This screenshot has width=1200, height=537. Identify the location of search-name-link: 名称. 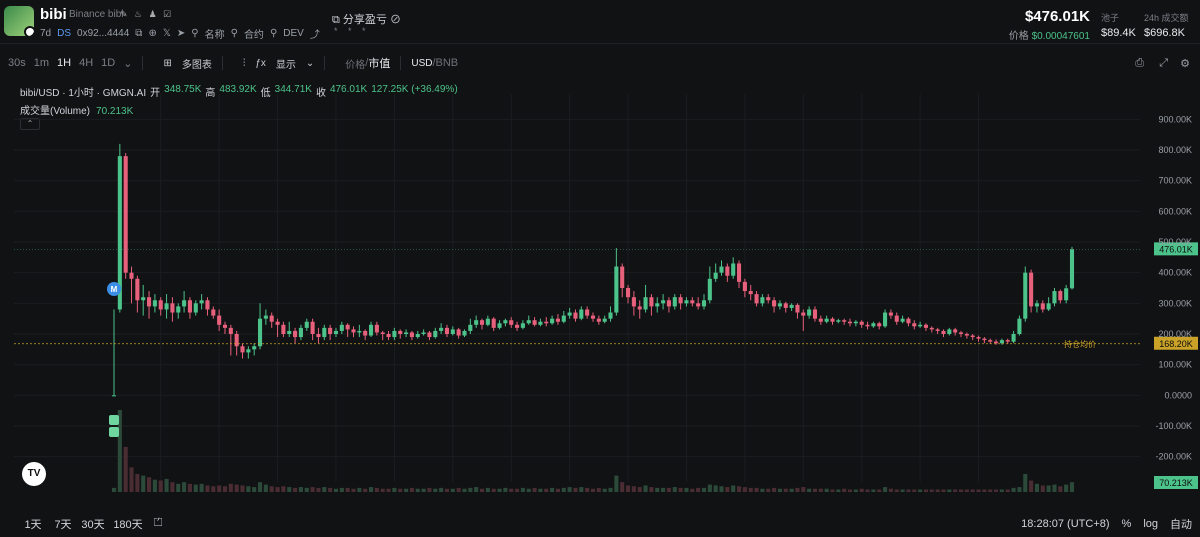
(214, 35).